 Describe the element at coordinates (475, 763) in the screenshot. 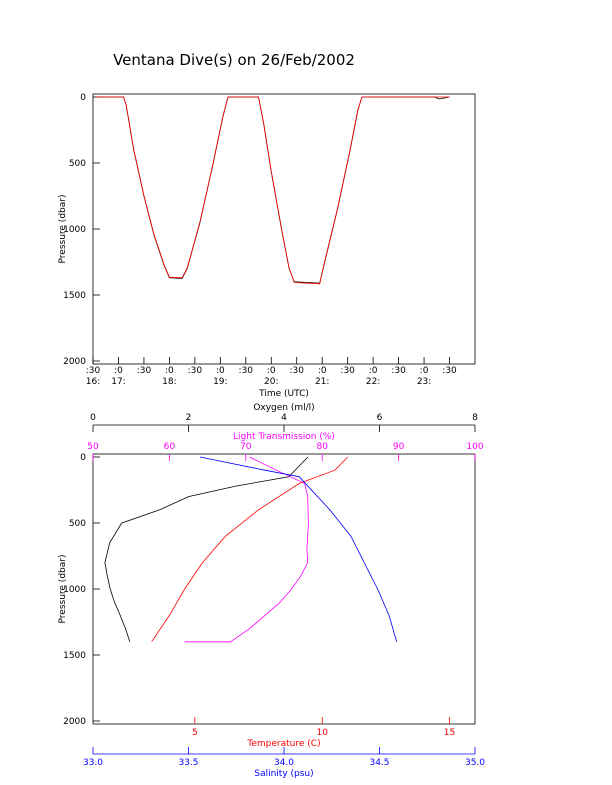

I see `x-tick-label: 35.0` at that location.